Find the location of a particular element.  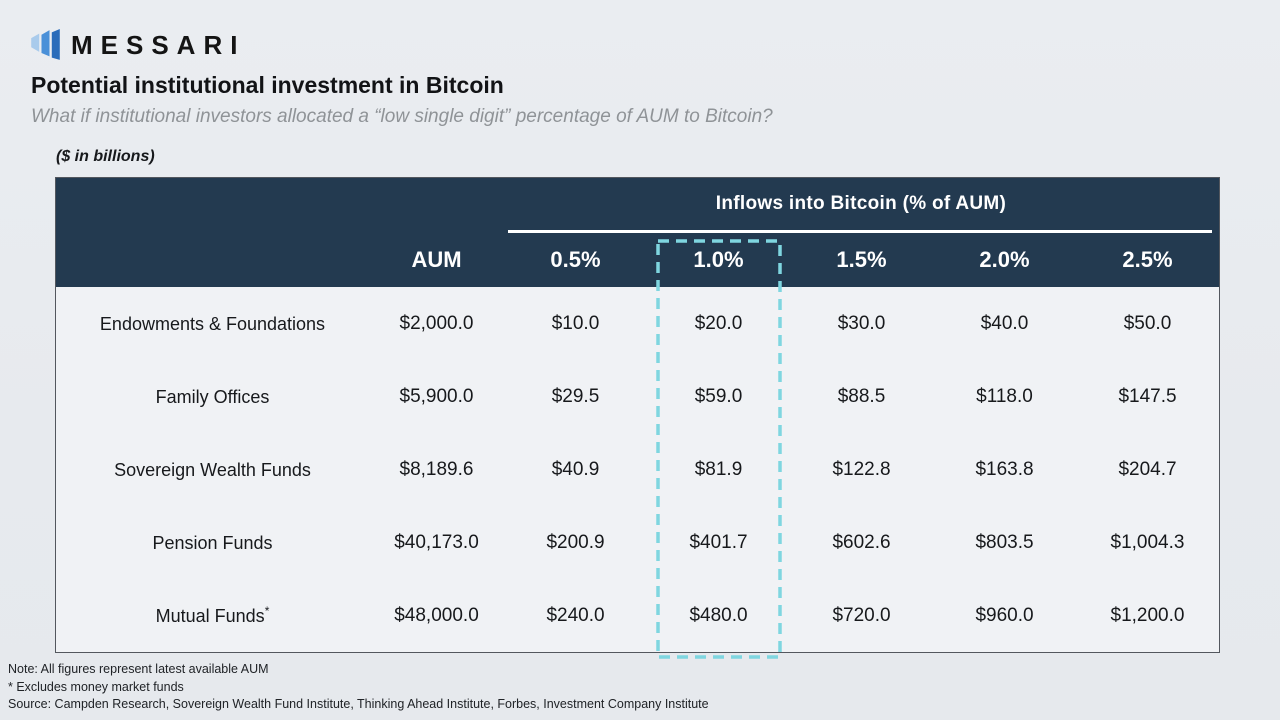

column-header-aum: AUM is located at coordinates (436, 259).